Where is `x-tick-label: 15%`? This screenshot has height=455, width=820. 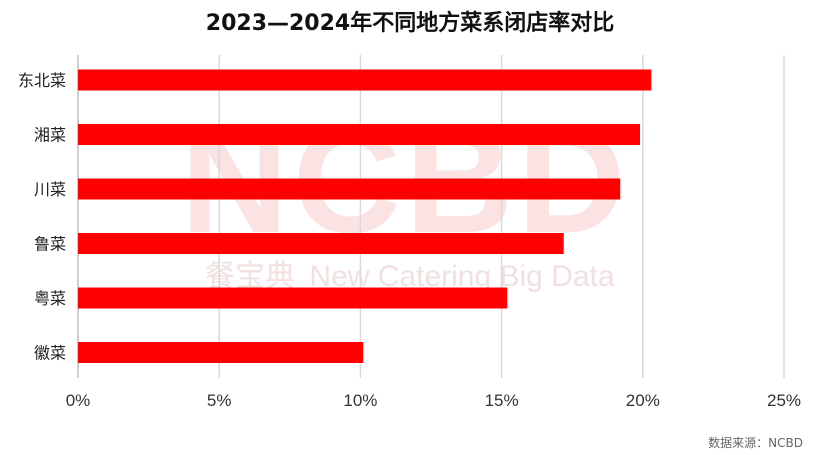 x-tick-label: 15% is located at coordinates (502, 400).